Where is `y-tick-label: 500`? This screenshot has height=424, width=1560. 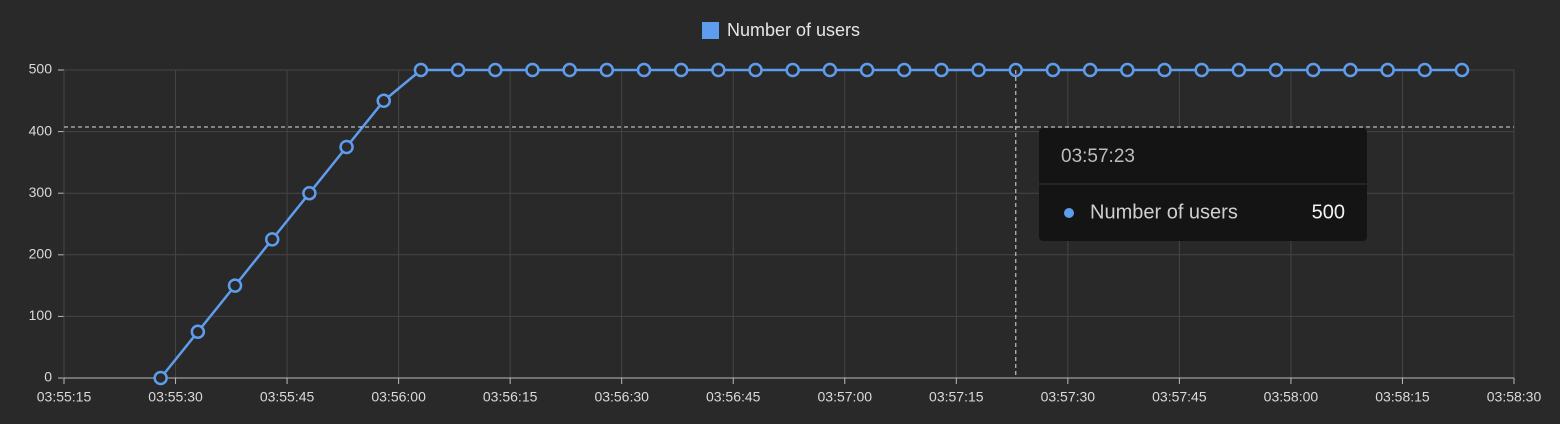 y-tick-label: 500 is located at coordinates (41, 69).